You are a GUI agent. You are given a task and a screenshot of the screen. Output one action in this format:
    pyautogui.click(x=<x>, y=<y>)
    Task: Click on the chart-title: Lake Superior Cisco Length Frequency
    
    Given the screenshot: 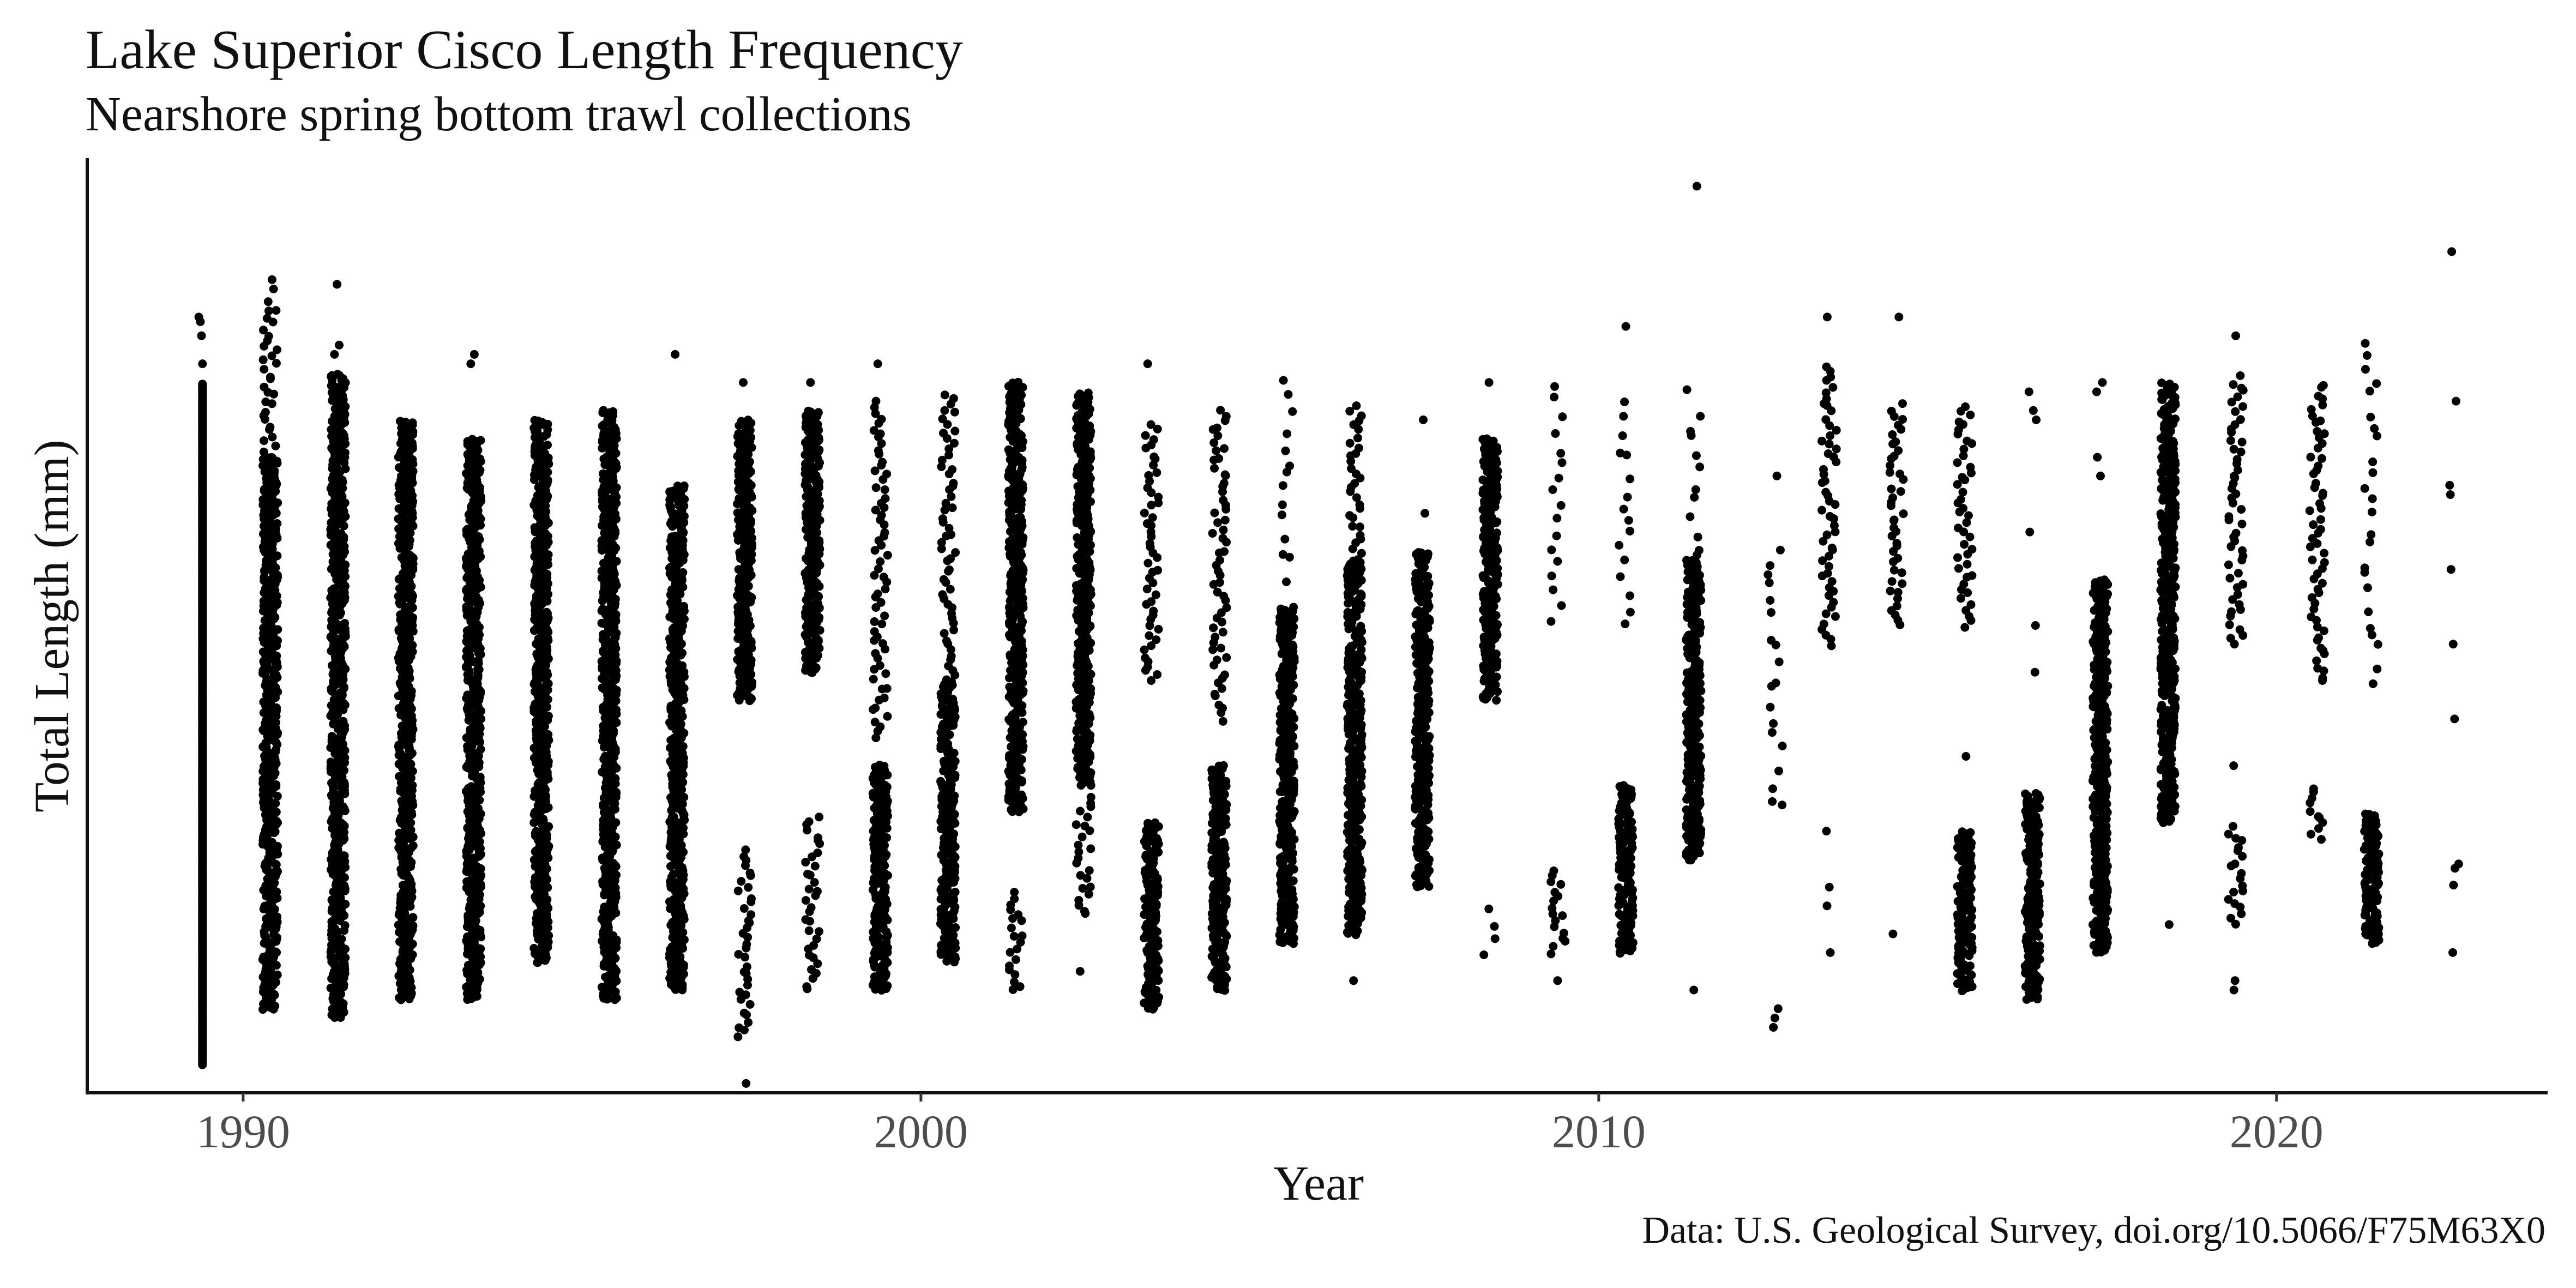 What is the action you would take?
    pyautogui.click(x=524, y=50)
    